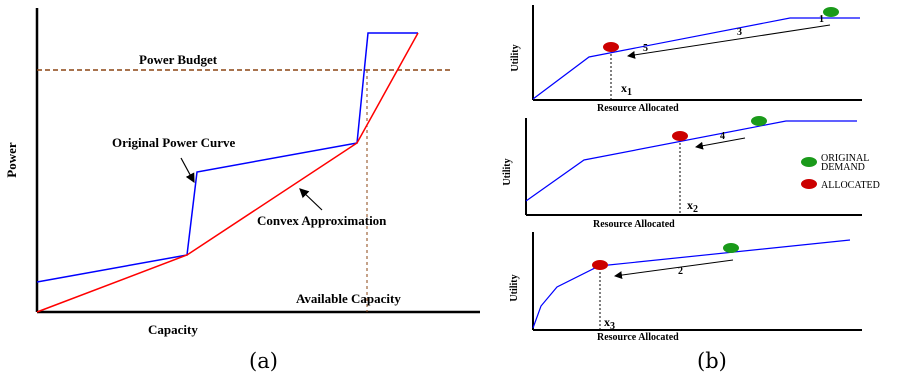  I want to click on available-capacity-label: Available Capacity, so click(348, 298).